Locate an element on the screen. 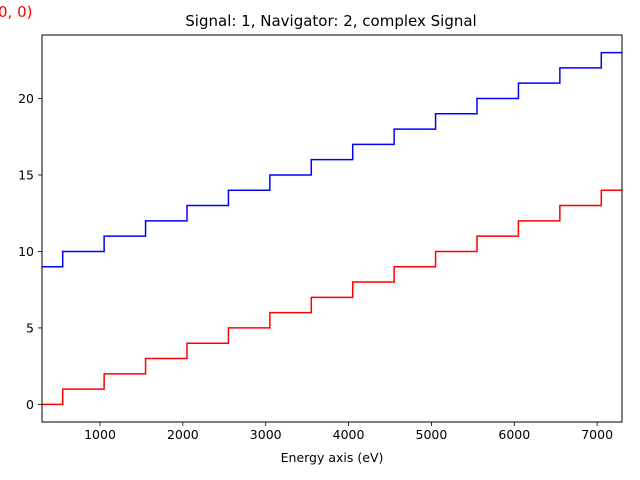 The width and height of the screenshot is (640, 480). y-tick-label: 15 is located at coordinates (26, 174).